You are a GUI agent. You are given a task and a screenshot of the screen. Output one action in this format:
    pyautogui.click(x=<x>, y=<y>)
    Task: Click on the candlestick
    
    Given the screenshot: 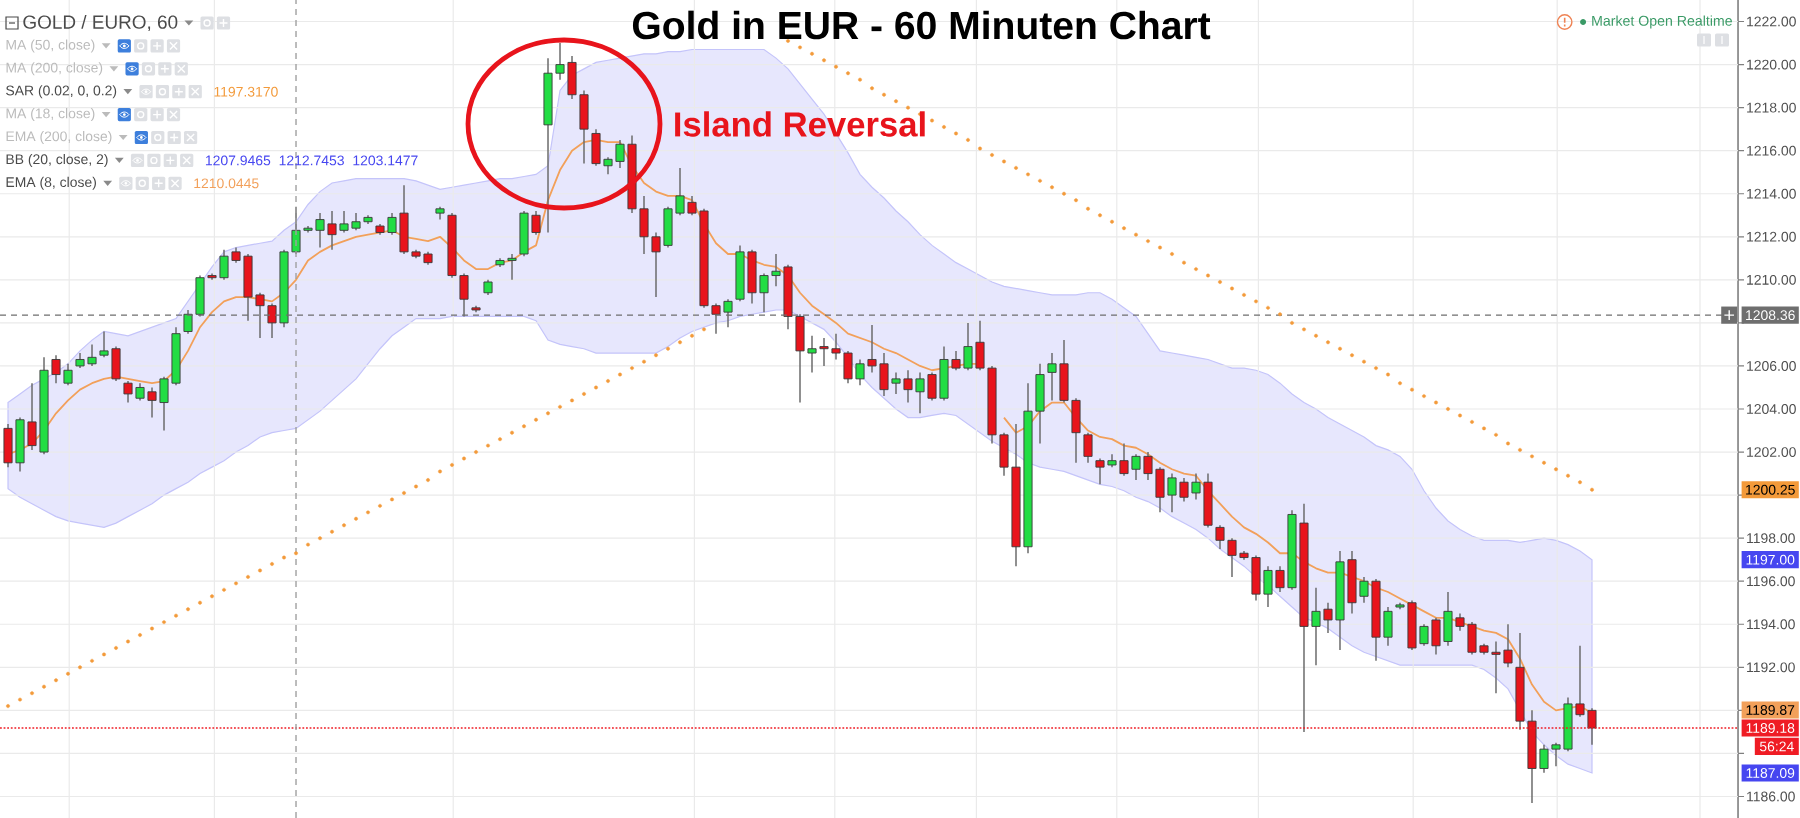 What is the action you would take?
    pyautogui.click(x=1088, y=447)
    